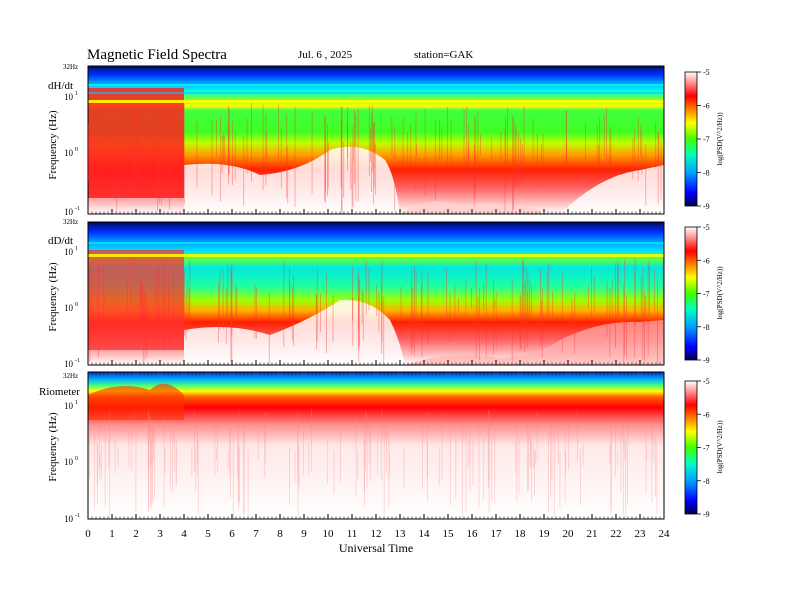 Image resolution: width=792 pixels, height=612 pixels. I want to click on x-tick-label: 3, so click(160, 534).